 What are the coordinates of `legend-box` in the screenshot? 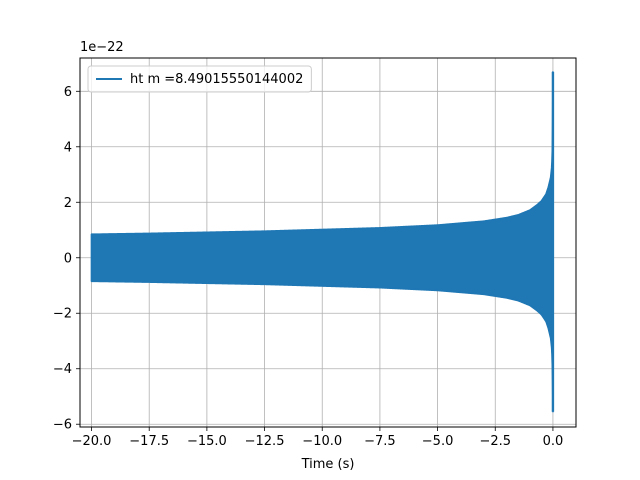 It's located at (199, 79).